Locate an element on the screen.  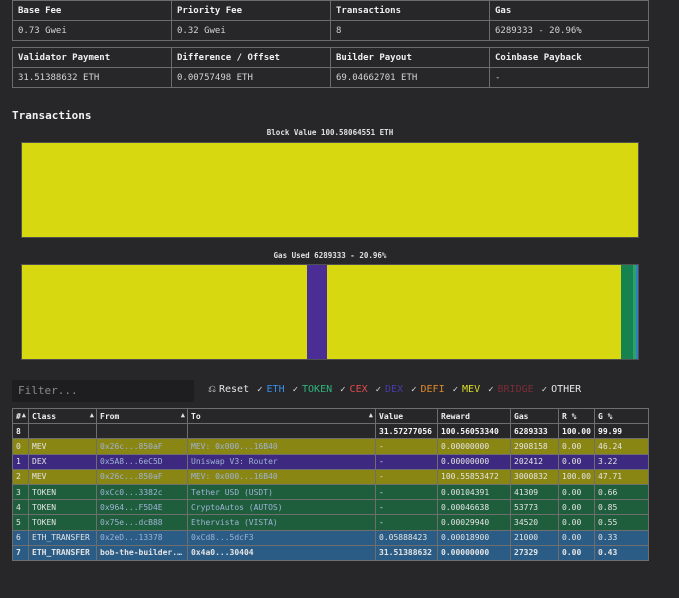
table-cell-to: Uniswap V3: Router is located at coordinates (281, 461).